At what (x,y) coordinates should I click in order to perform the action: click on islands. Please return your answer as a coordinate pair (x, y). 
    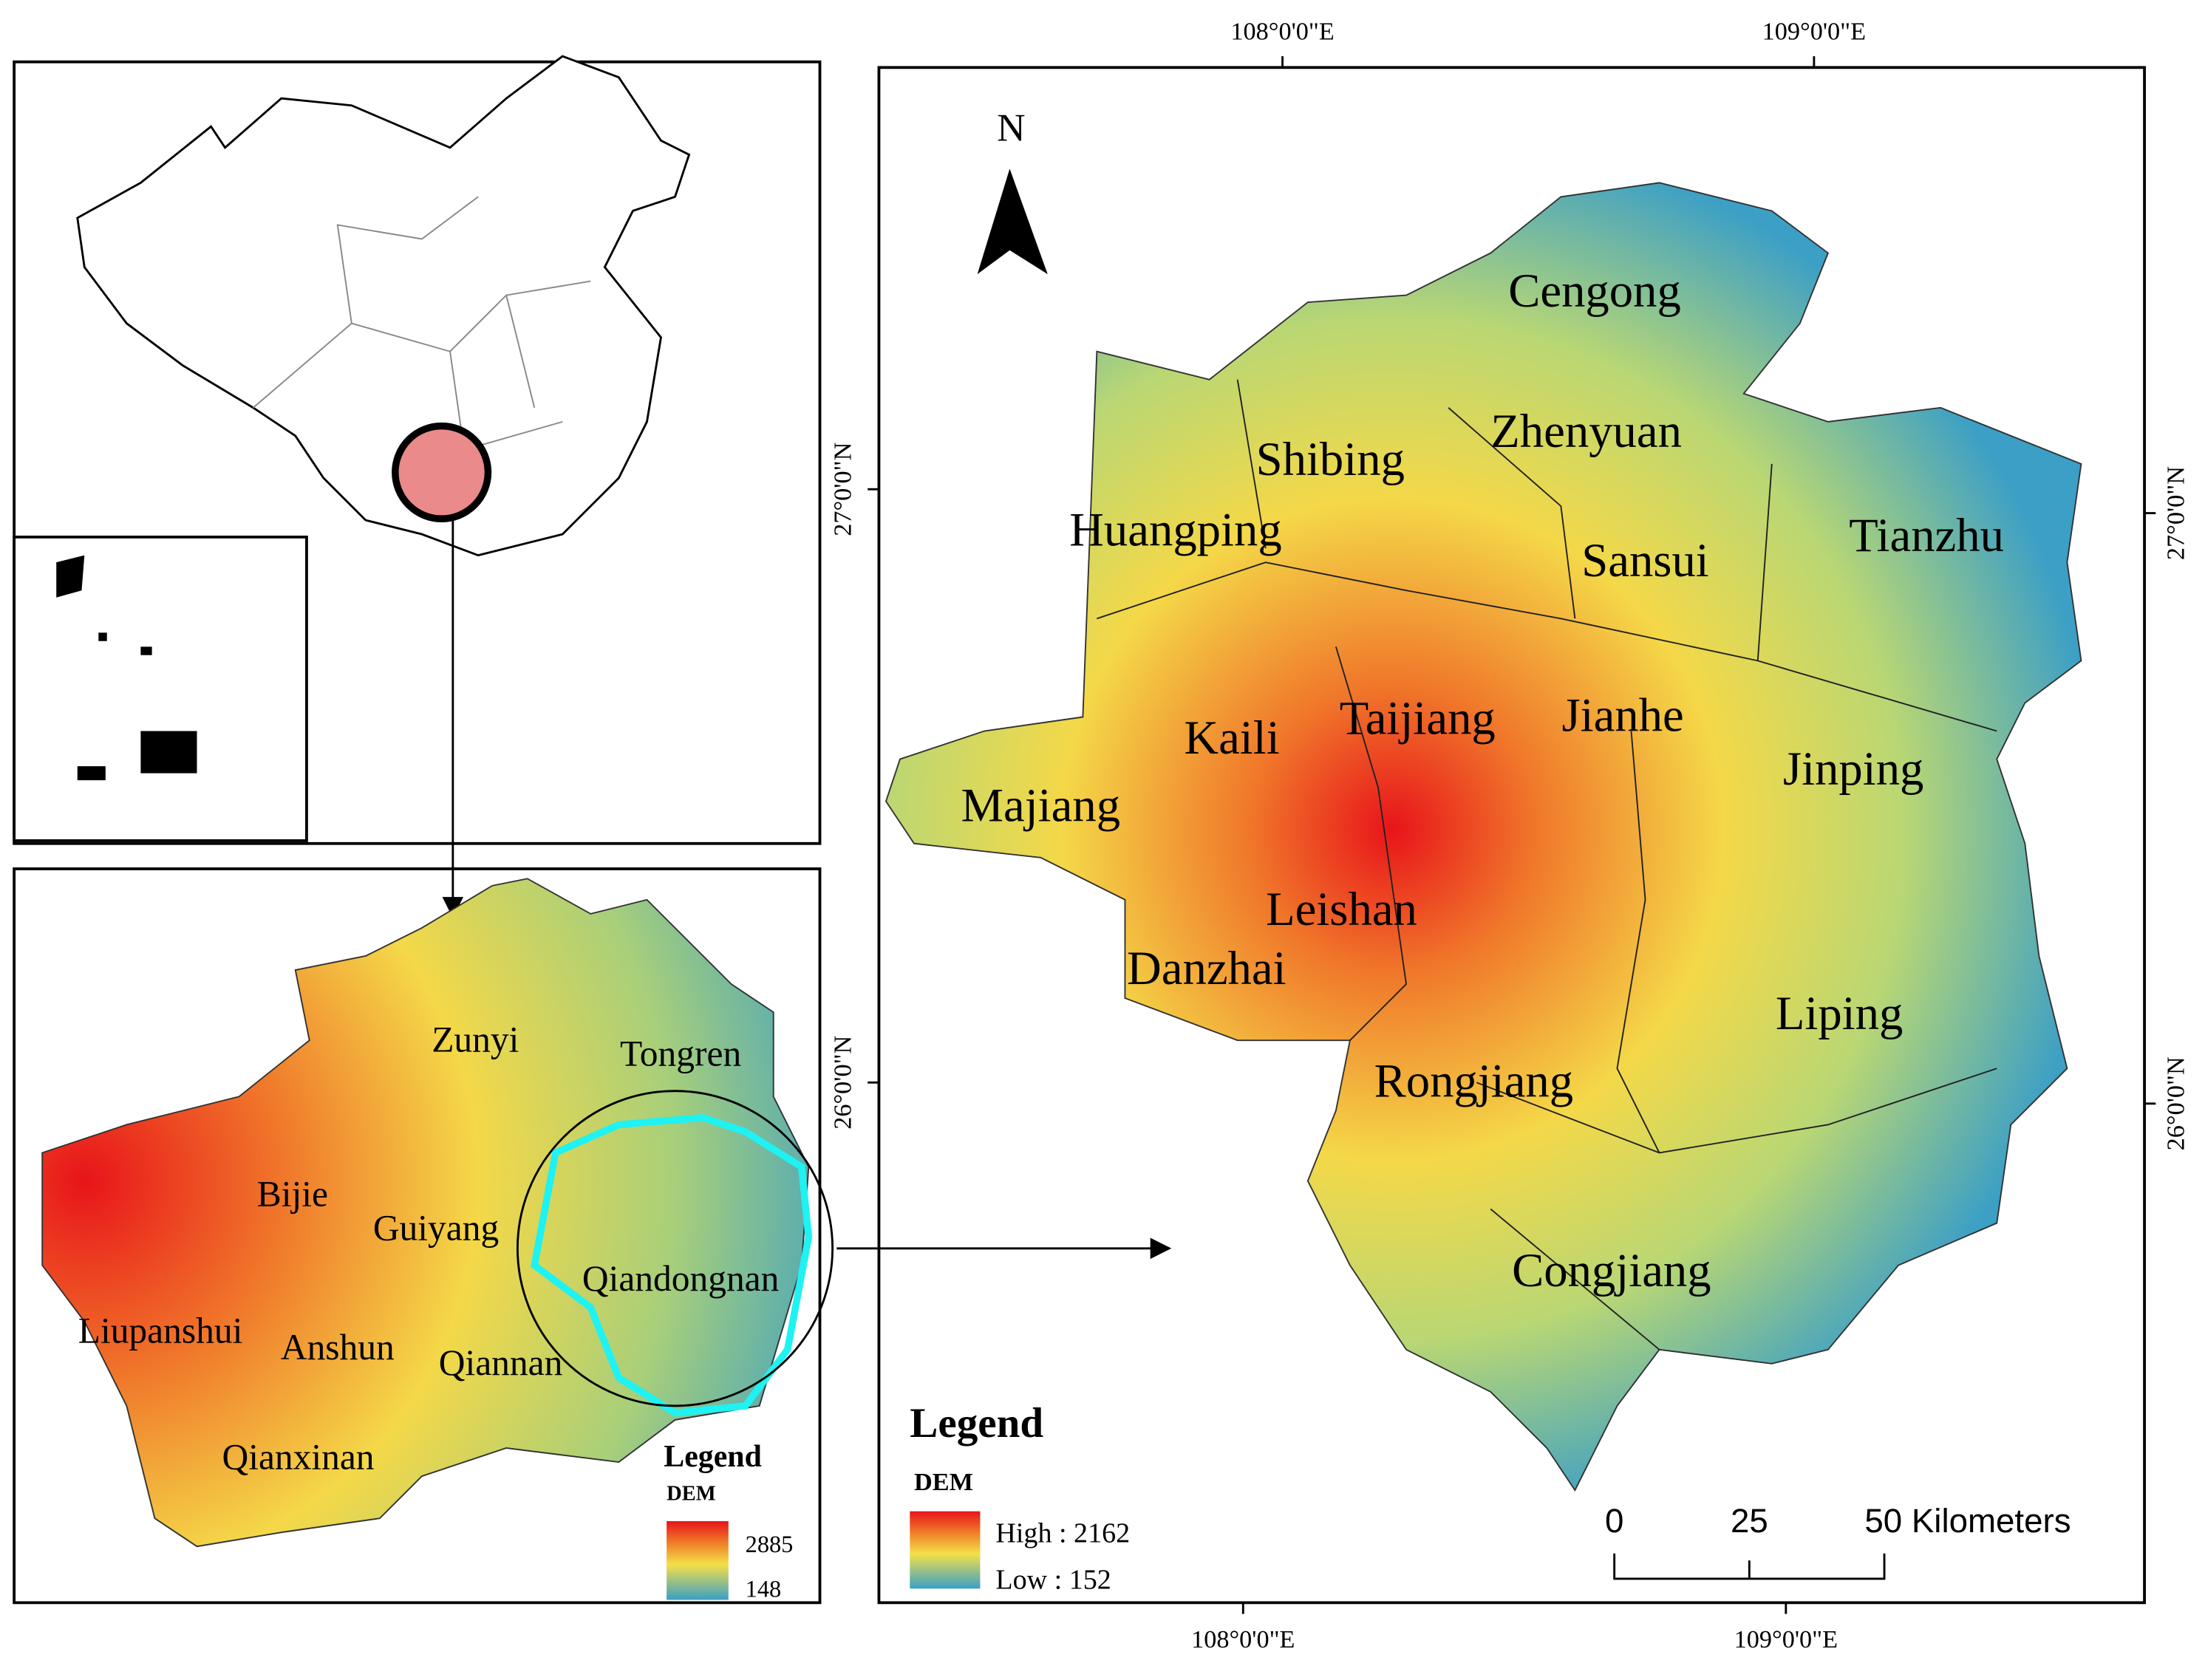
    Looking at the image, I should click on (126, 668).